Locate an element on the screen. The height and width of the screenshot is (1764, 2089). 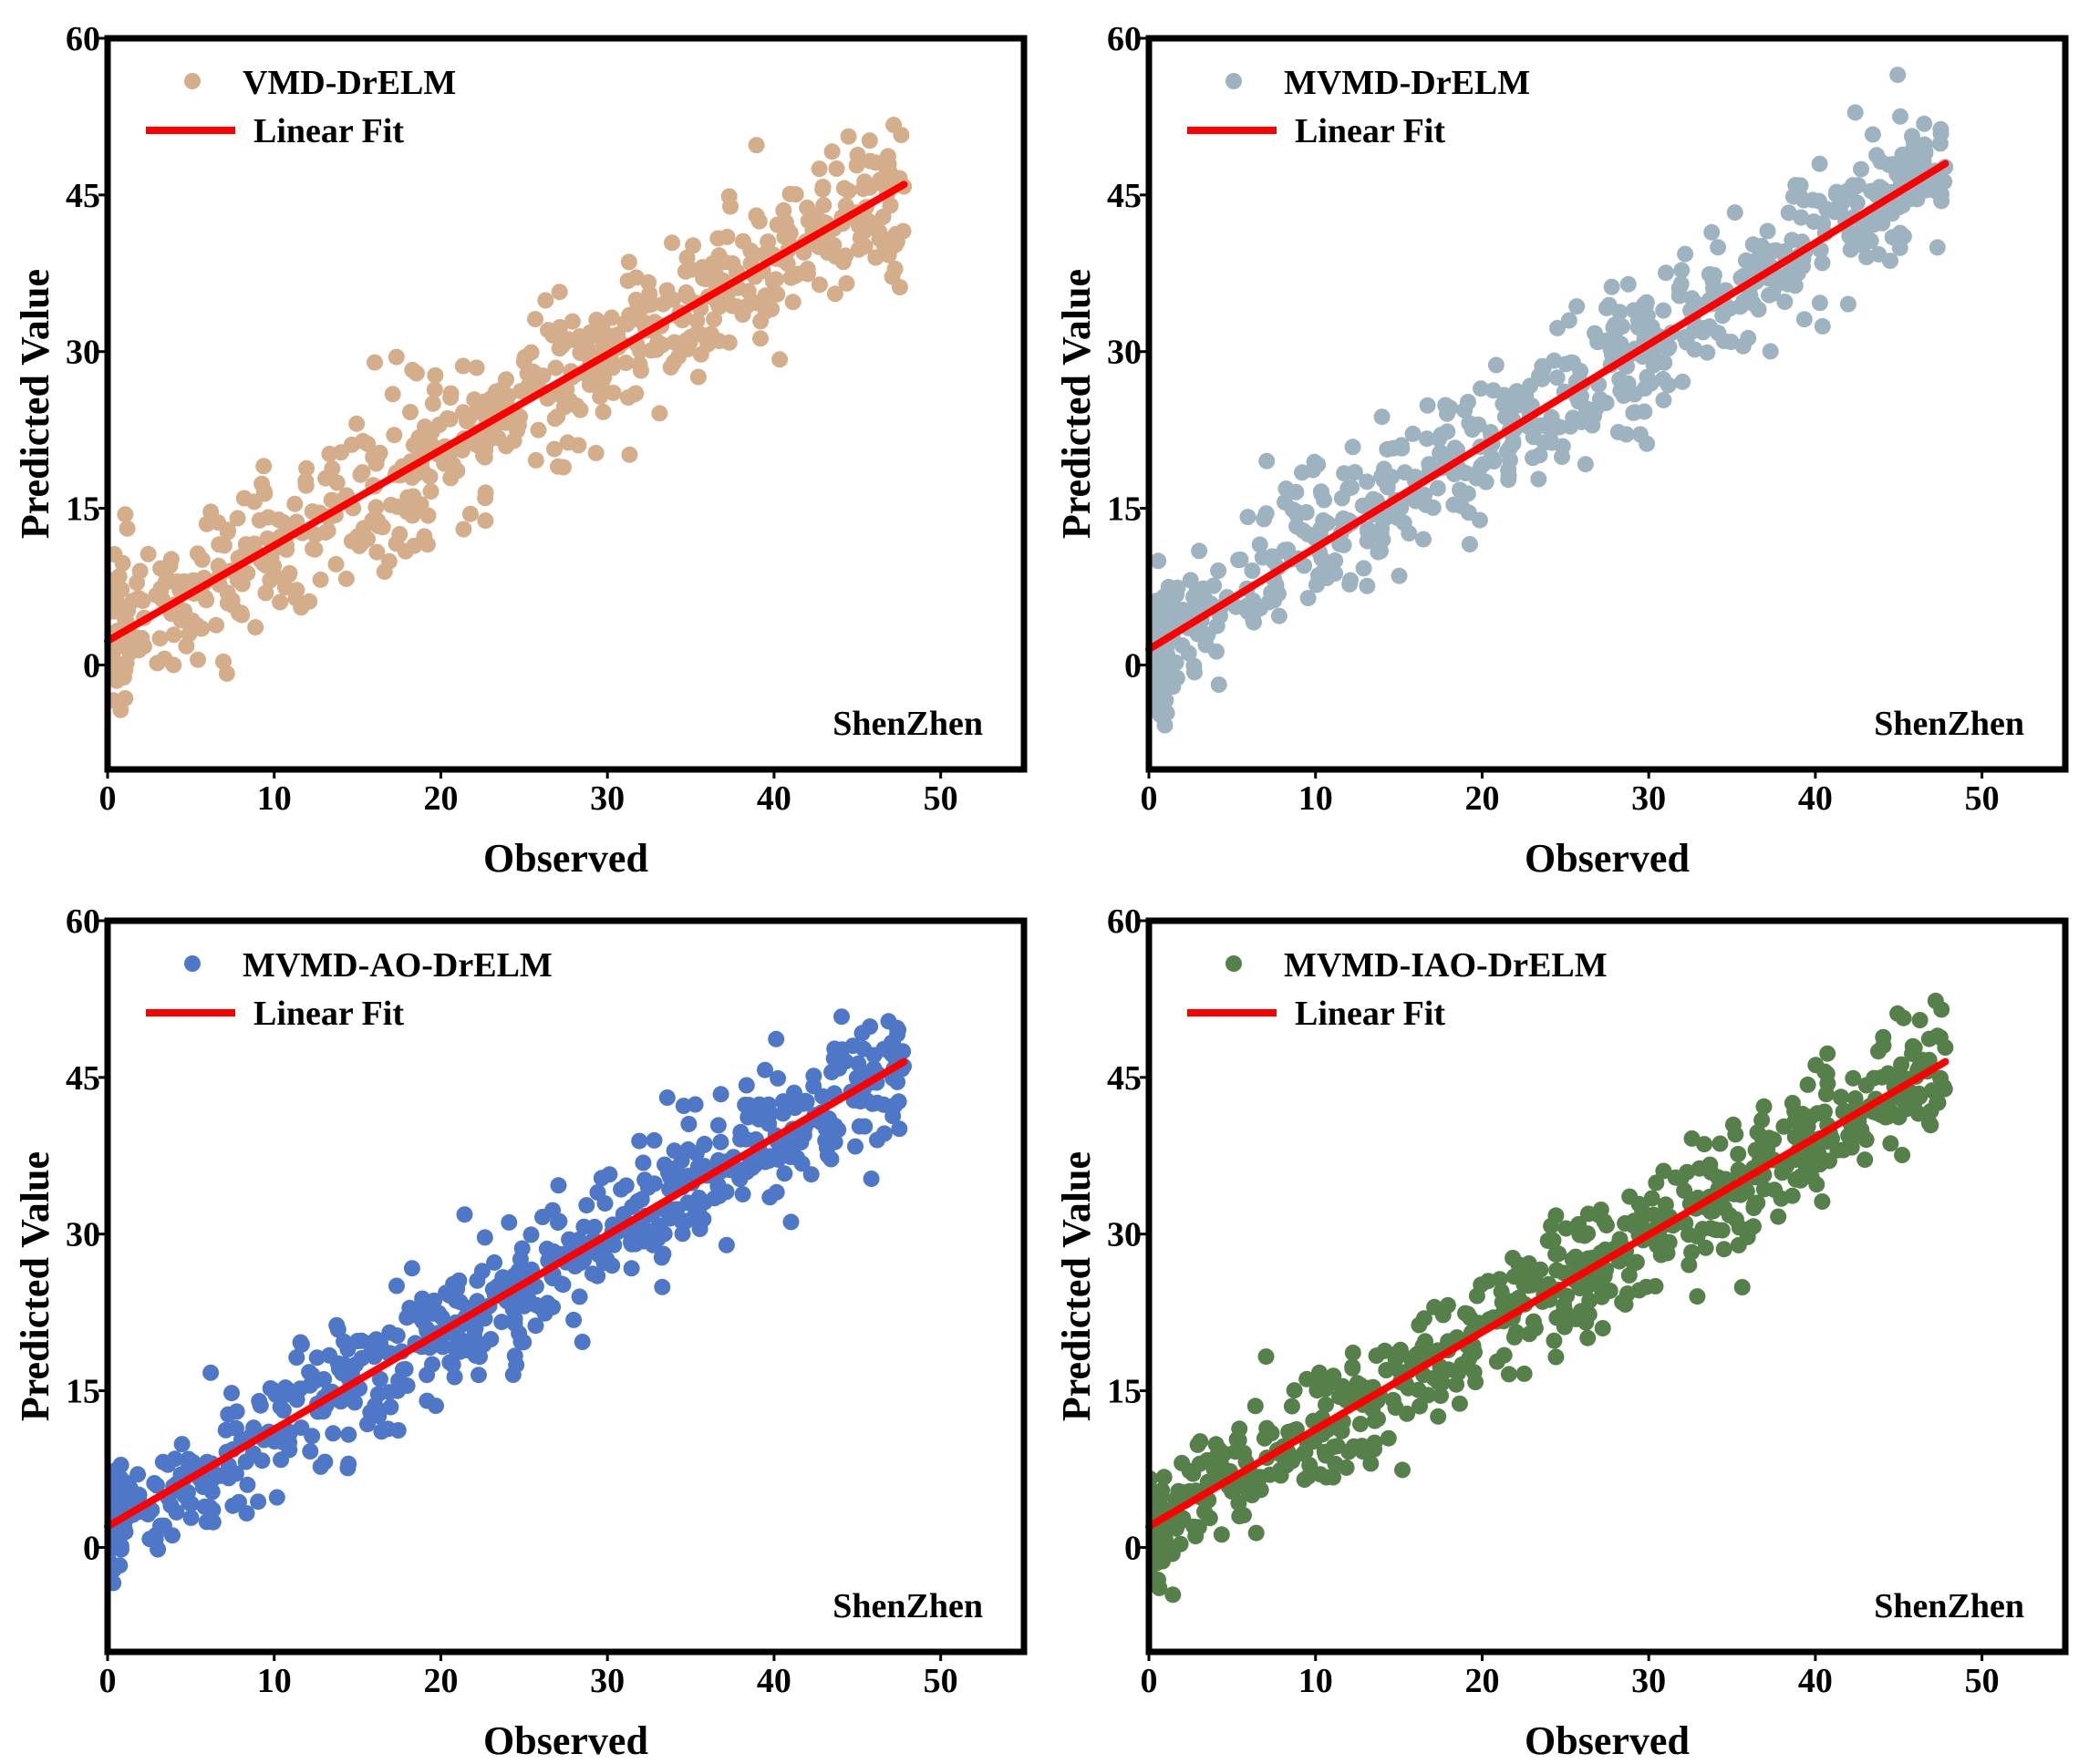
x-tick-label: 0 is located at coordinates (108, 798).